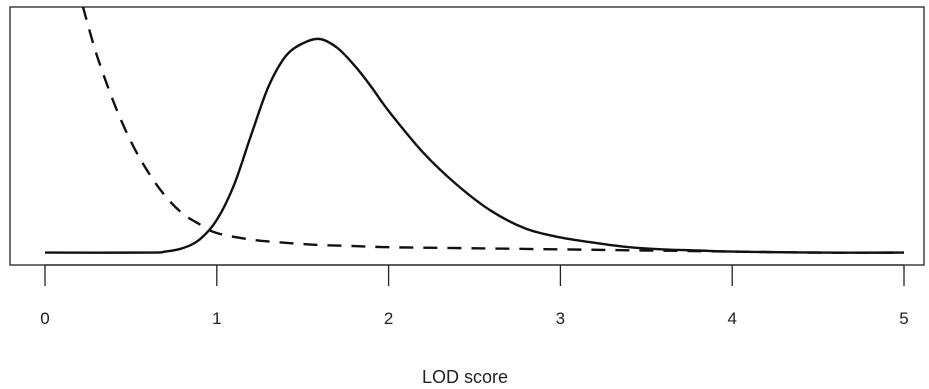 The image size is (929, 389). I want to click on x-tick-label: 2, so click(388, 318).